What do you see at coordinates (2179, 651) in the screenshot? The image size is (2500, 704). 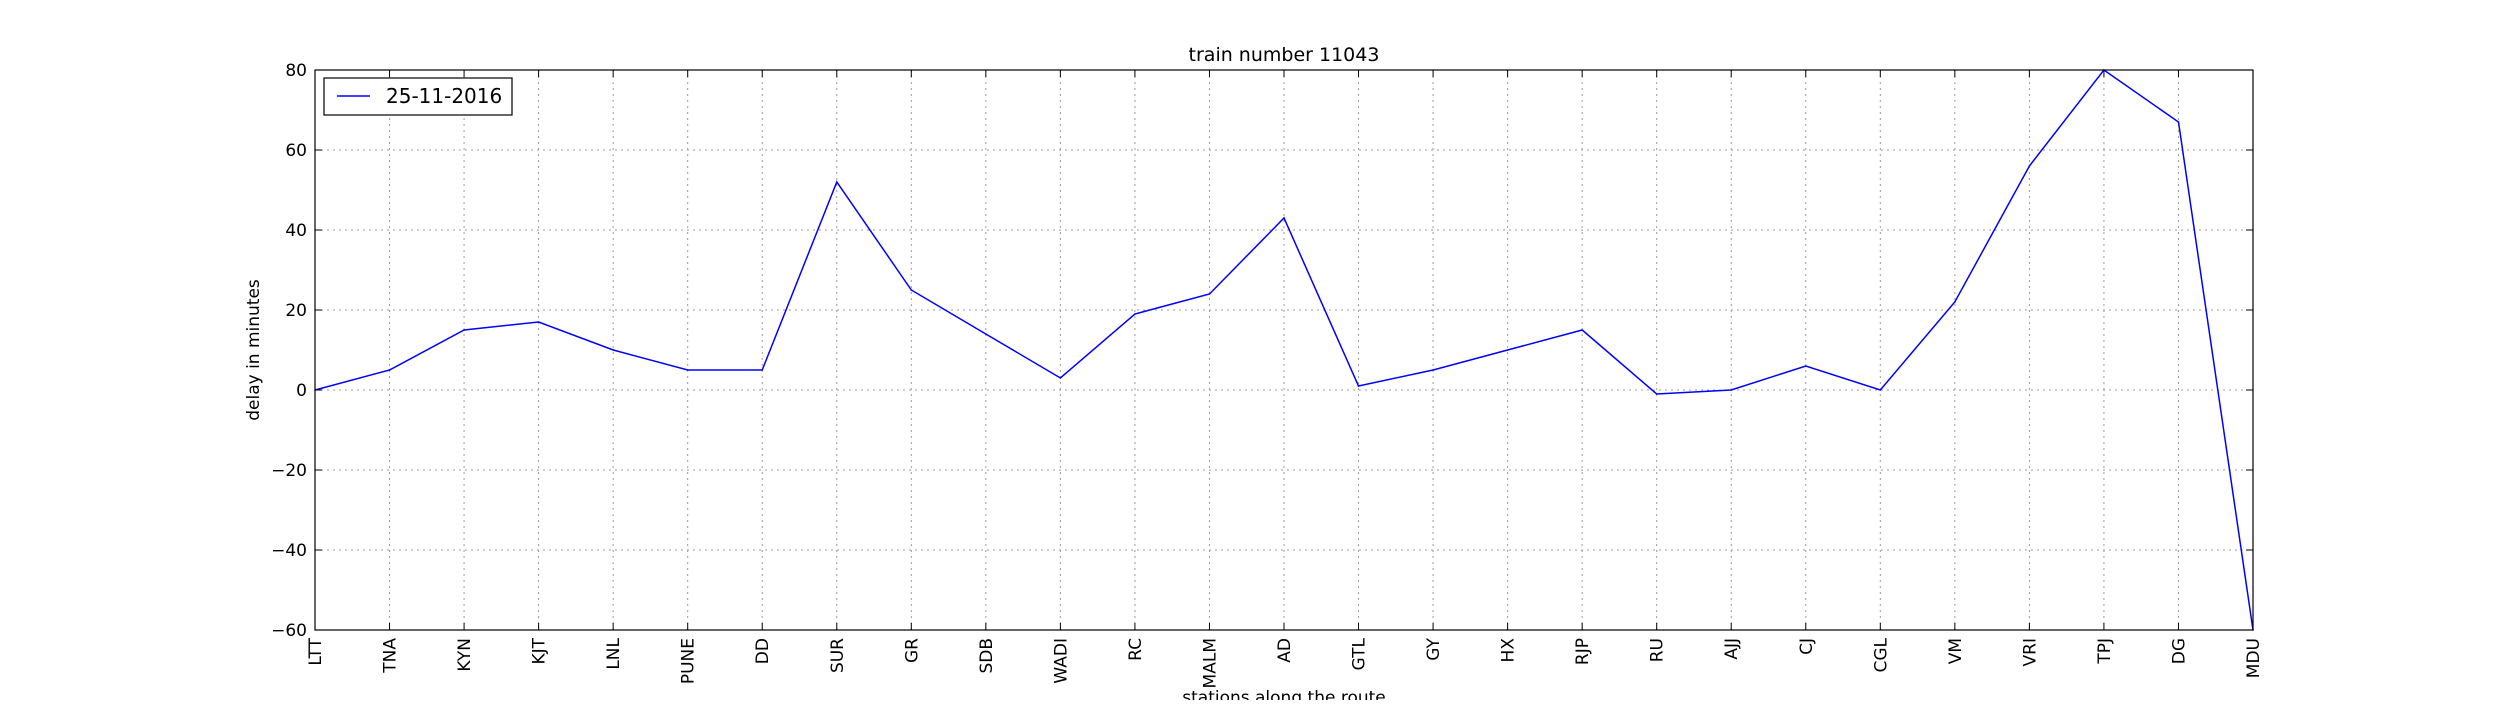 I see `x-tick-label: DG` at bounding box center [2179, 651].